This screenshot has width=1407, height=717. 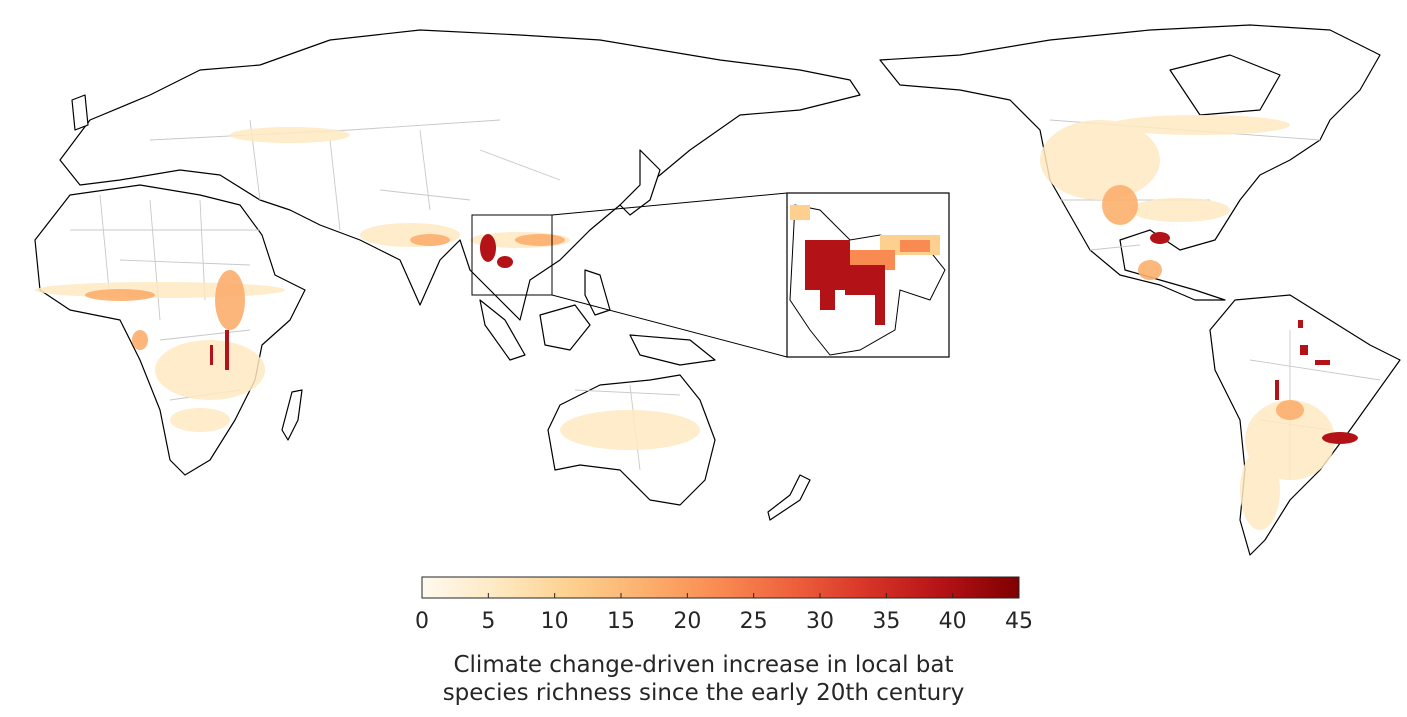 What do you see at coordinates (886, 621) in the screenshot?
I see `colorbar-tick-label: 35` at bounding box center [886, 621].